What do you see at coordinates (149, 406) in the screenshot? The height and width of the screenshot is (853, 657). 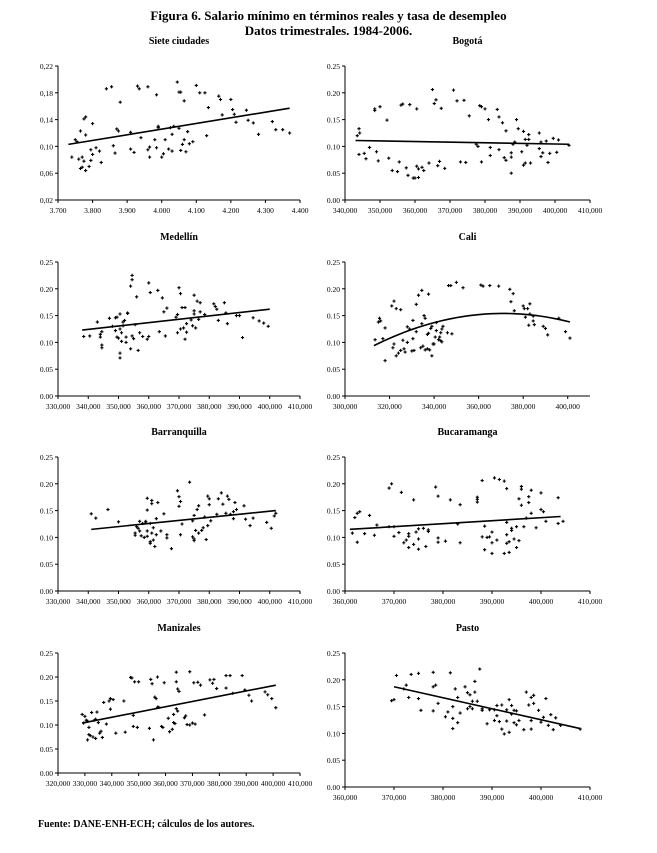 I see `x-tick-label: 360,000` at bounding box center [149, 406].